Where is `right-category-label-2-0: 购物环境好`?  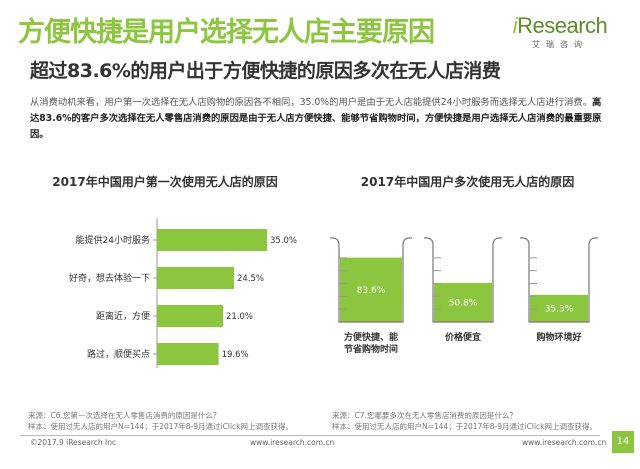 right-category-label-2-0: 购物环境好 is located at coordinates (558, 337).